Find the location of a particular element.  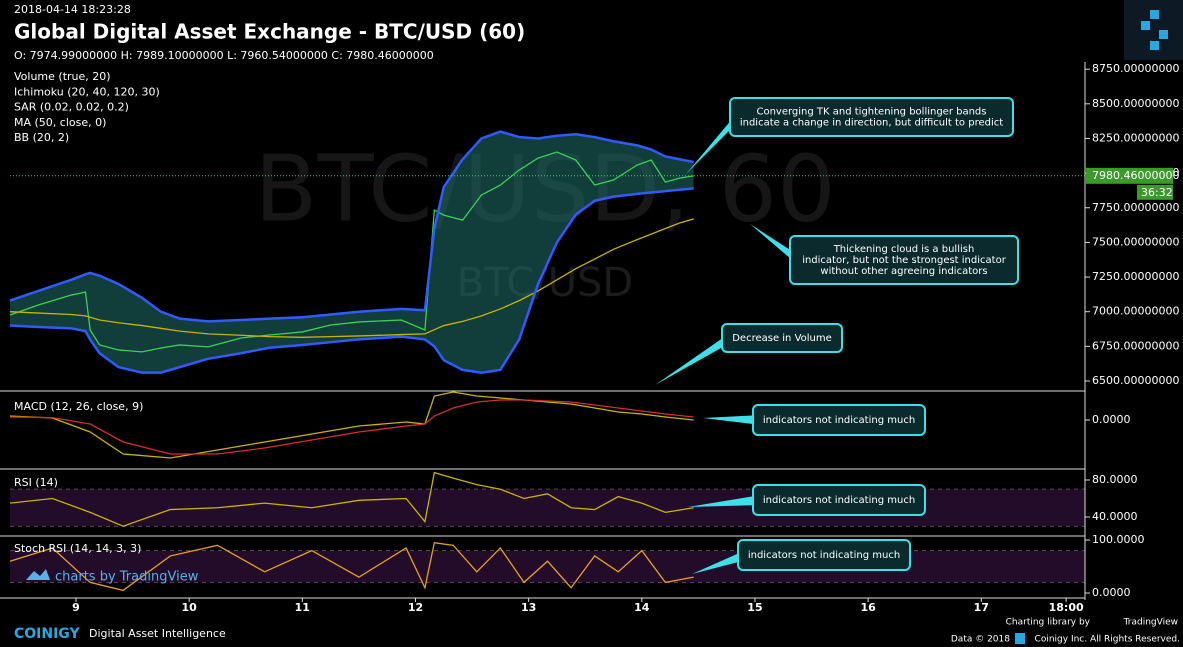

datetime: 2018-04-14 18:23:28 is located at coordinates (72, 9).